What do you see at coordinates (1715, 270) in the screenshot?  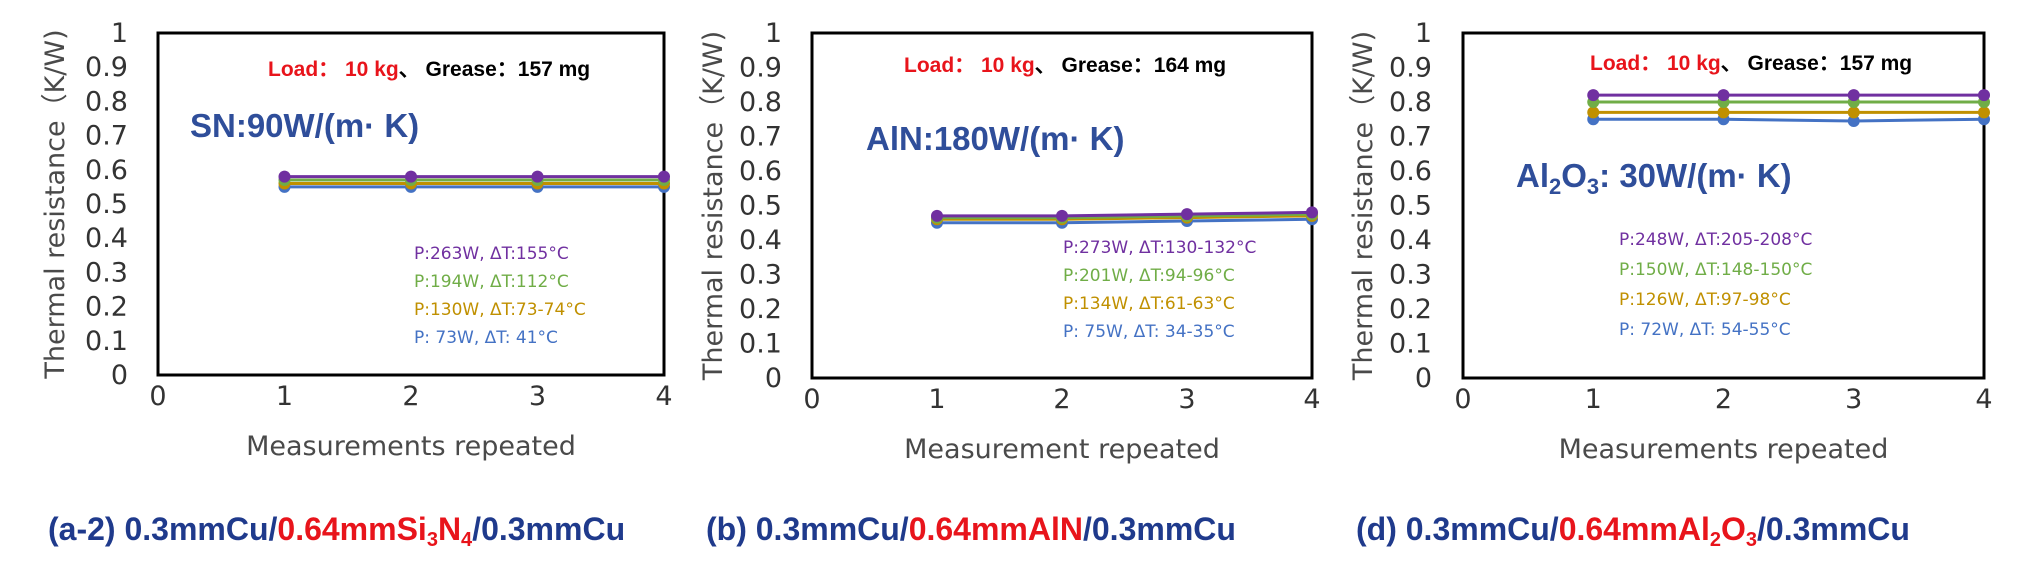 I see `legend-entry: P:150W, ΔT:148-150°C` at bounding box center [1715, 270].